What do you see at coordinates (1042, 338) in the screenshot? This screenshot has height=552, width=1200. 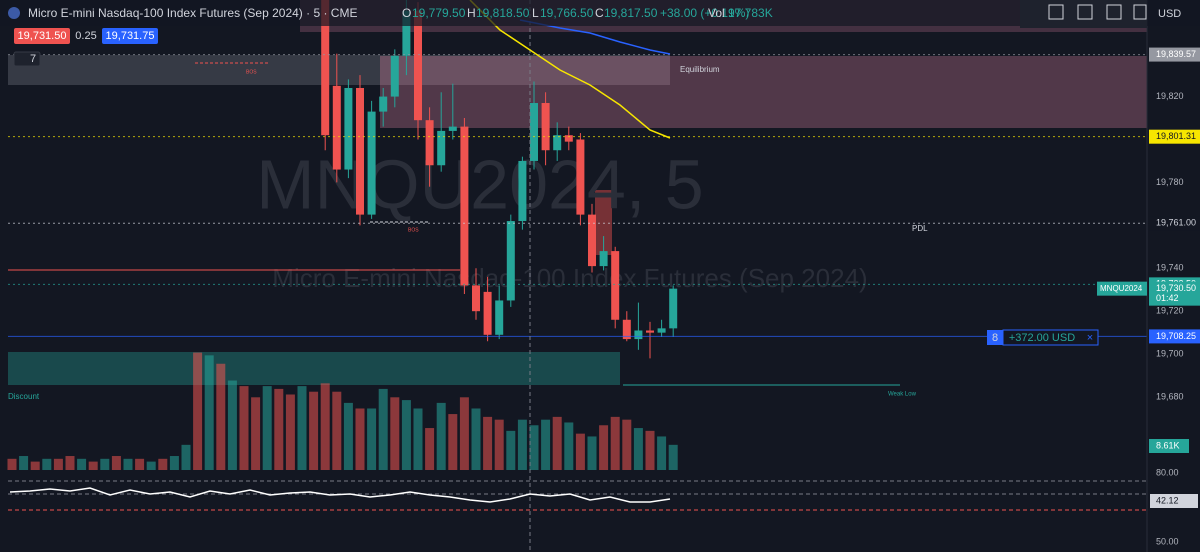 I see `position-pnl: +372.00 USD` at bounding box center [1042, 338].